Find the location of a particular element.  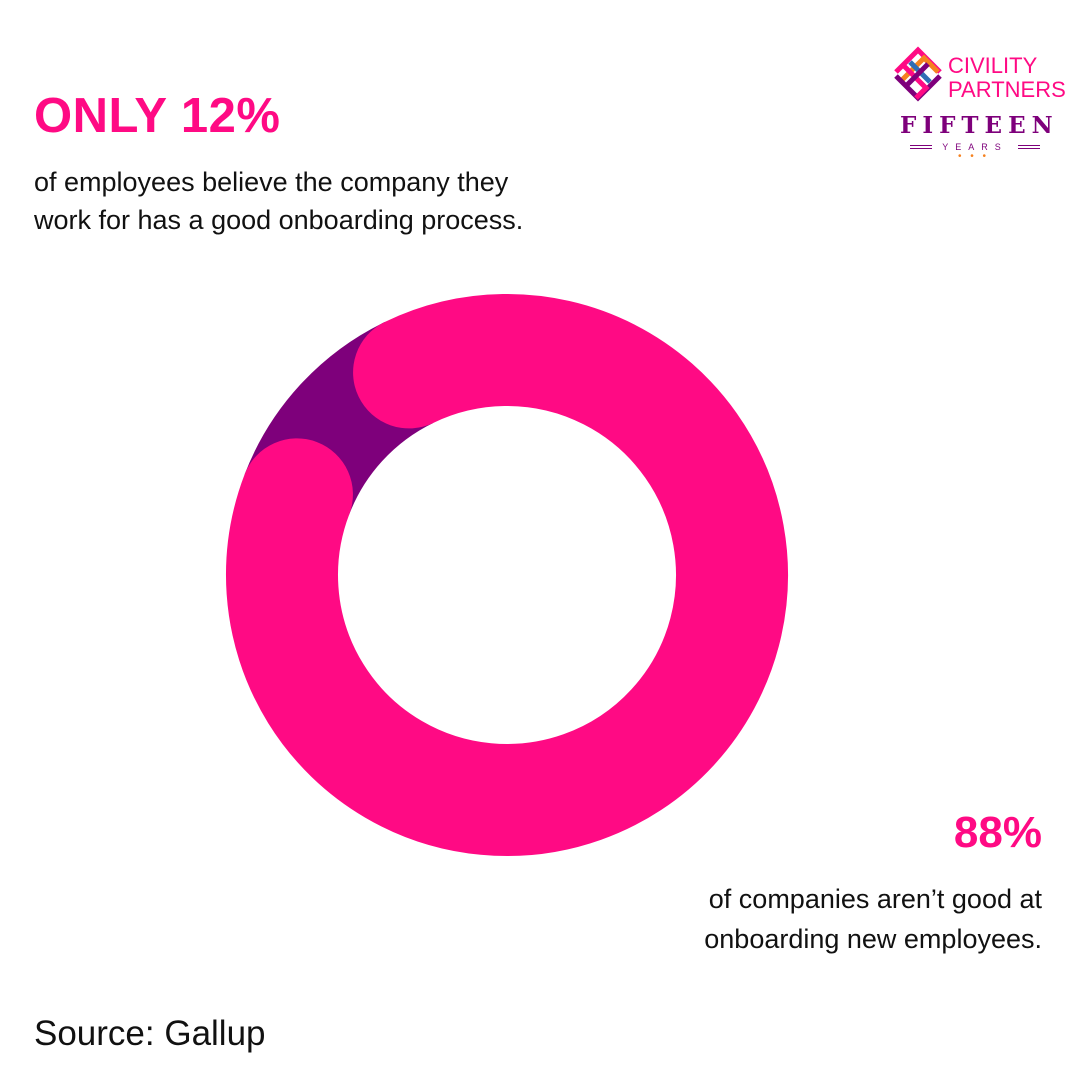

source-note: Source: Gallup is located at coordinates (150, 1033).